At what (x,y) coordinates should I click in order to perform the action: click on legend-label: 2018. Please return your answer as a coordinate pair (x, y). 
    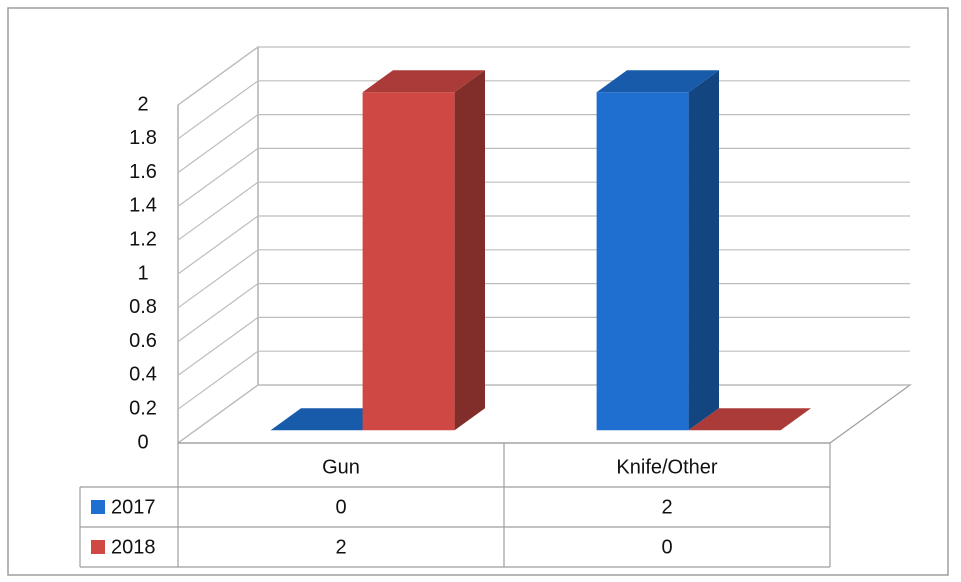
    Looking at the image, I should click on (133, 547).